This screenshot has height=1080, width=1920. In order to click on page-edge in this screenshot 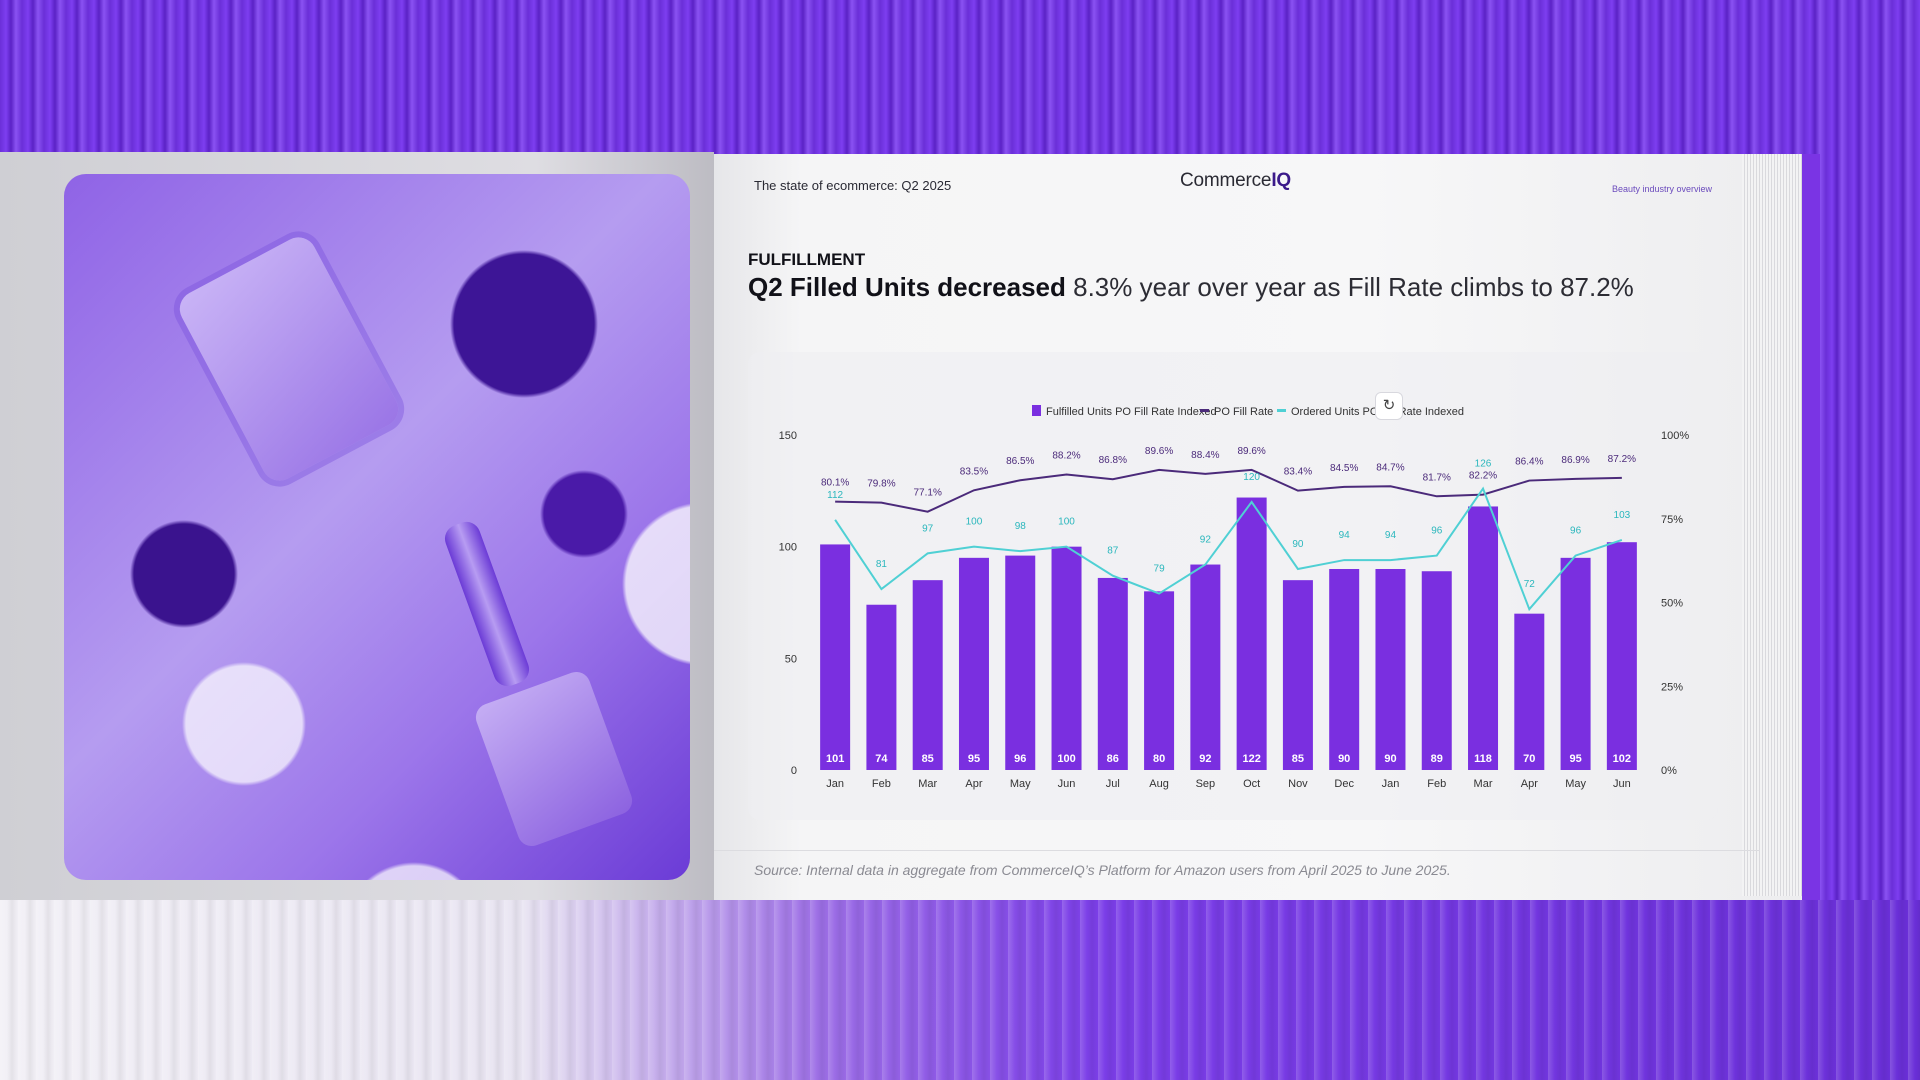, I will do `click(1772, 525)`.